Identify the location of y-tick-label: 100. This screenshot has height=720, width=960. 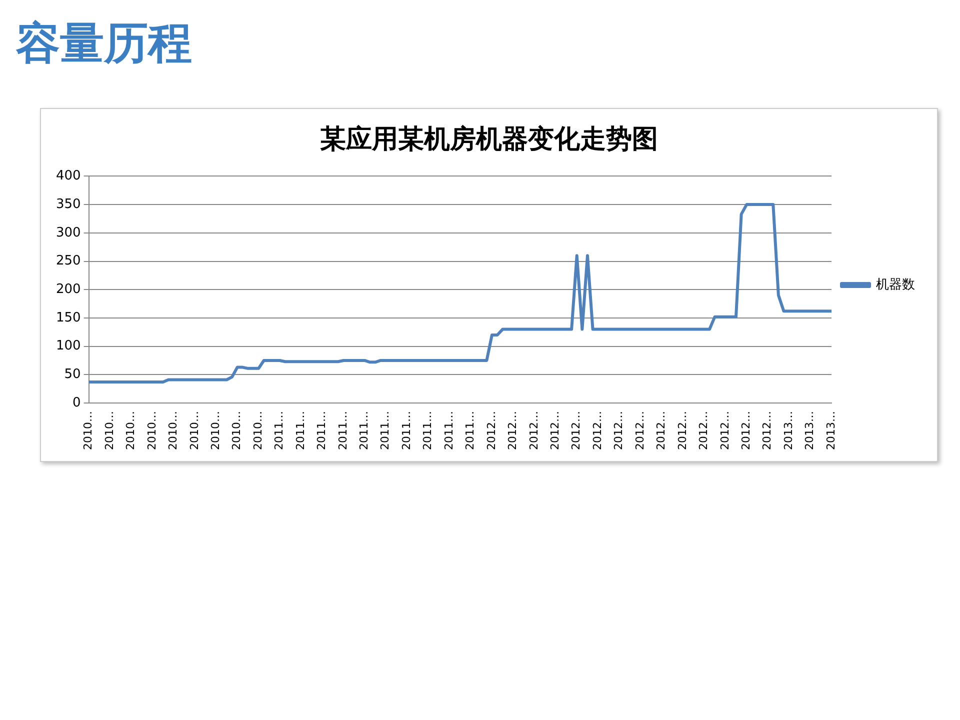
(68, 346).